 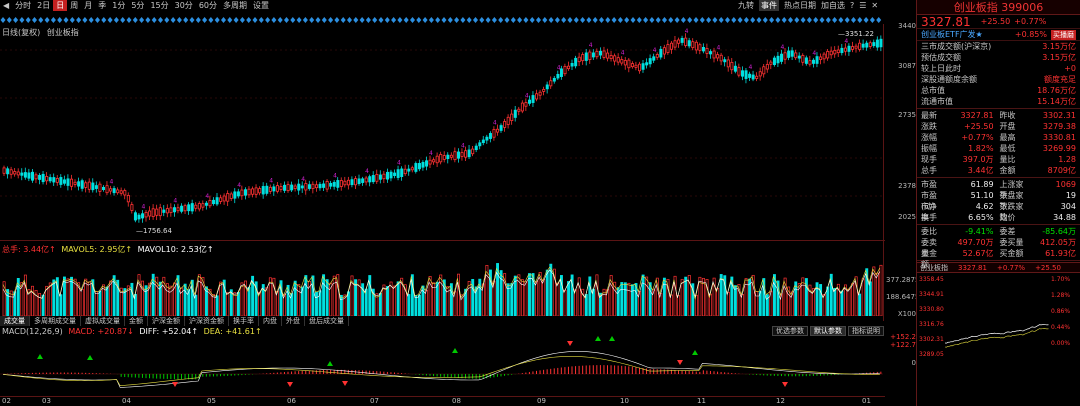 What do you see at coordinates (44, 5) in the screenshot?
I see `period-1: 2日` at bounding box center [44, 5].